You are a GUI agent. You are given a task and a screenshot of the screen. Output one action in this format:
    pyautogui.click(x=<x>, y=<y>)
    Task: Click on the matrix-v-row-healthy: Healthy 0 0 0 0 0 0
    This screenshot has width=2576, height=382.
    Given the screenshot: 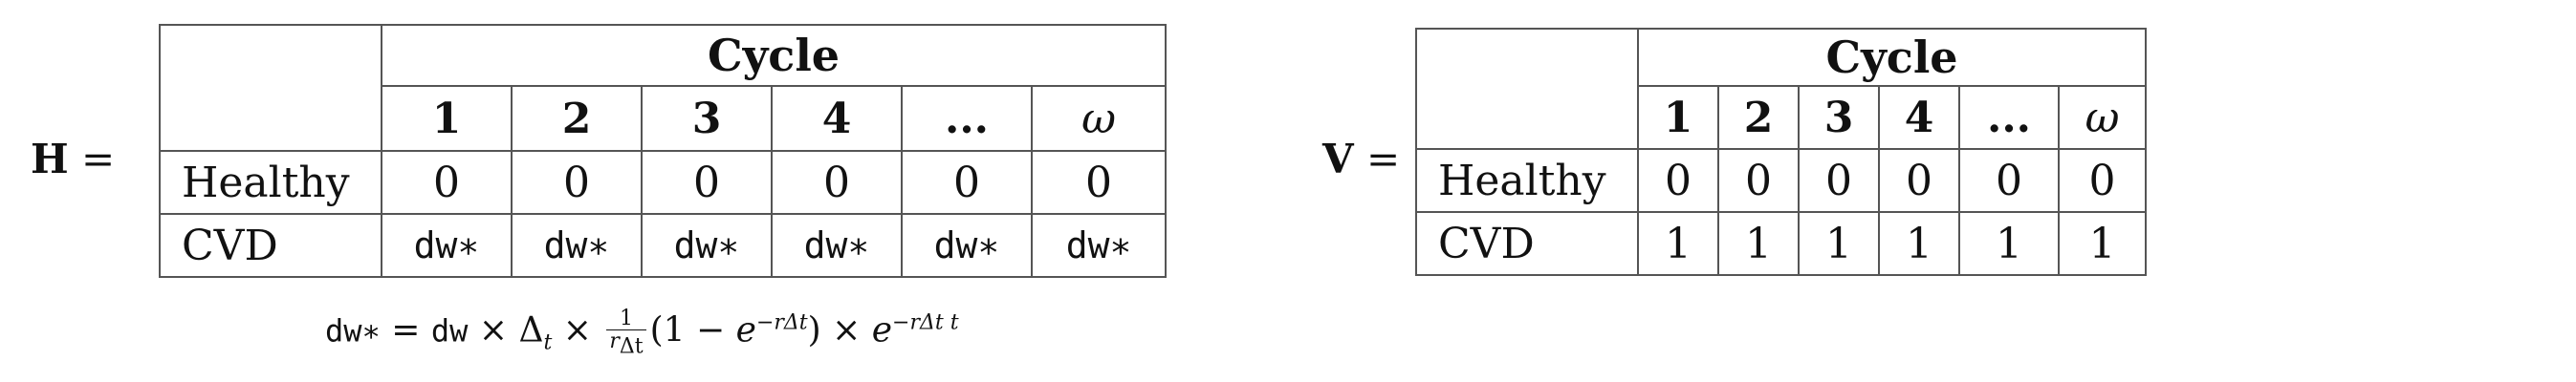 What is the action you would take?
    pyautogui.click(x=1781, y=180)
    